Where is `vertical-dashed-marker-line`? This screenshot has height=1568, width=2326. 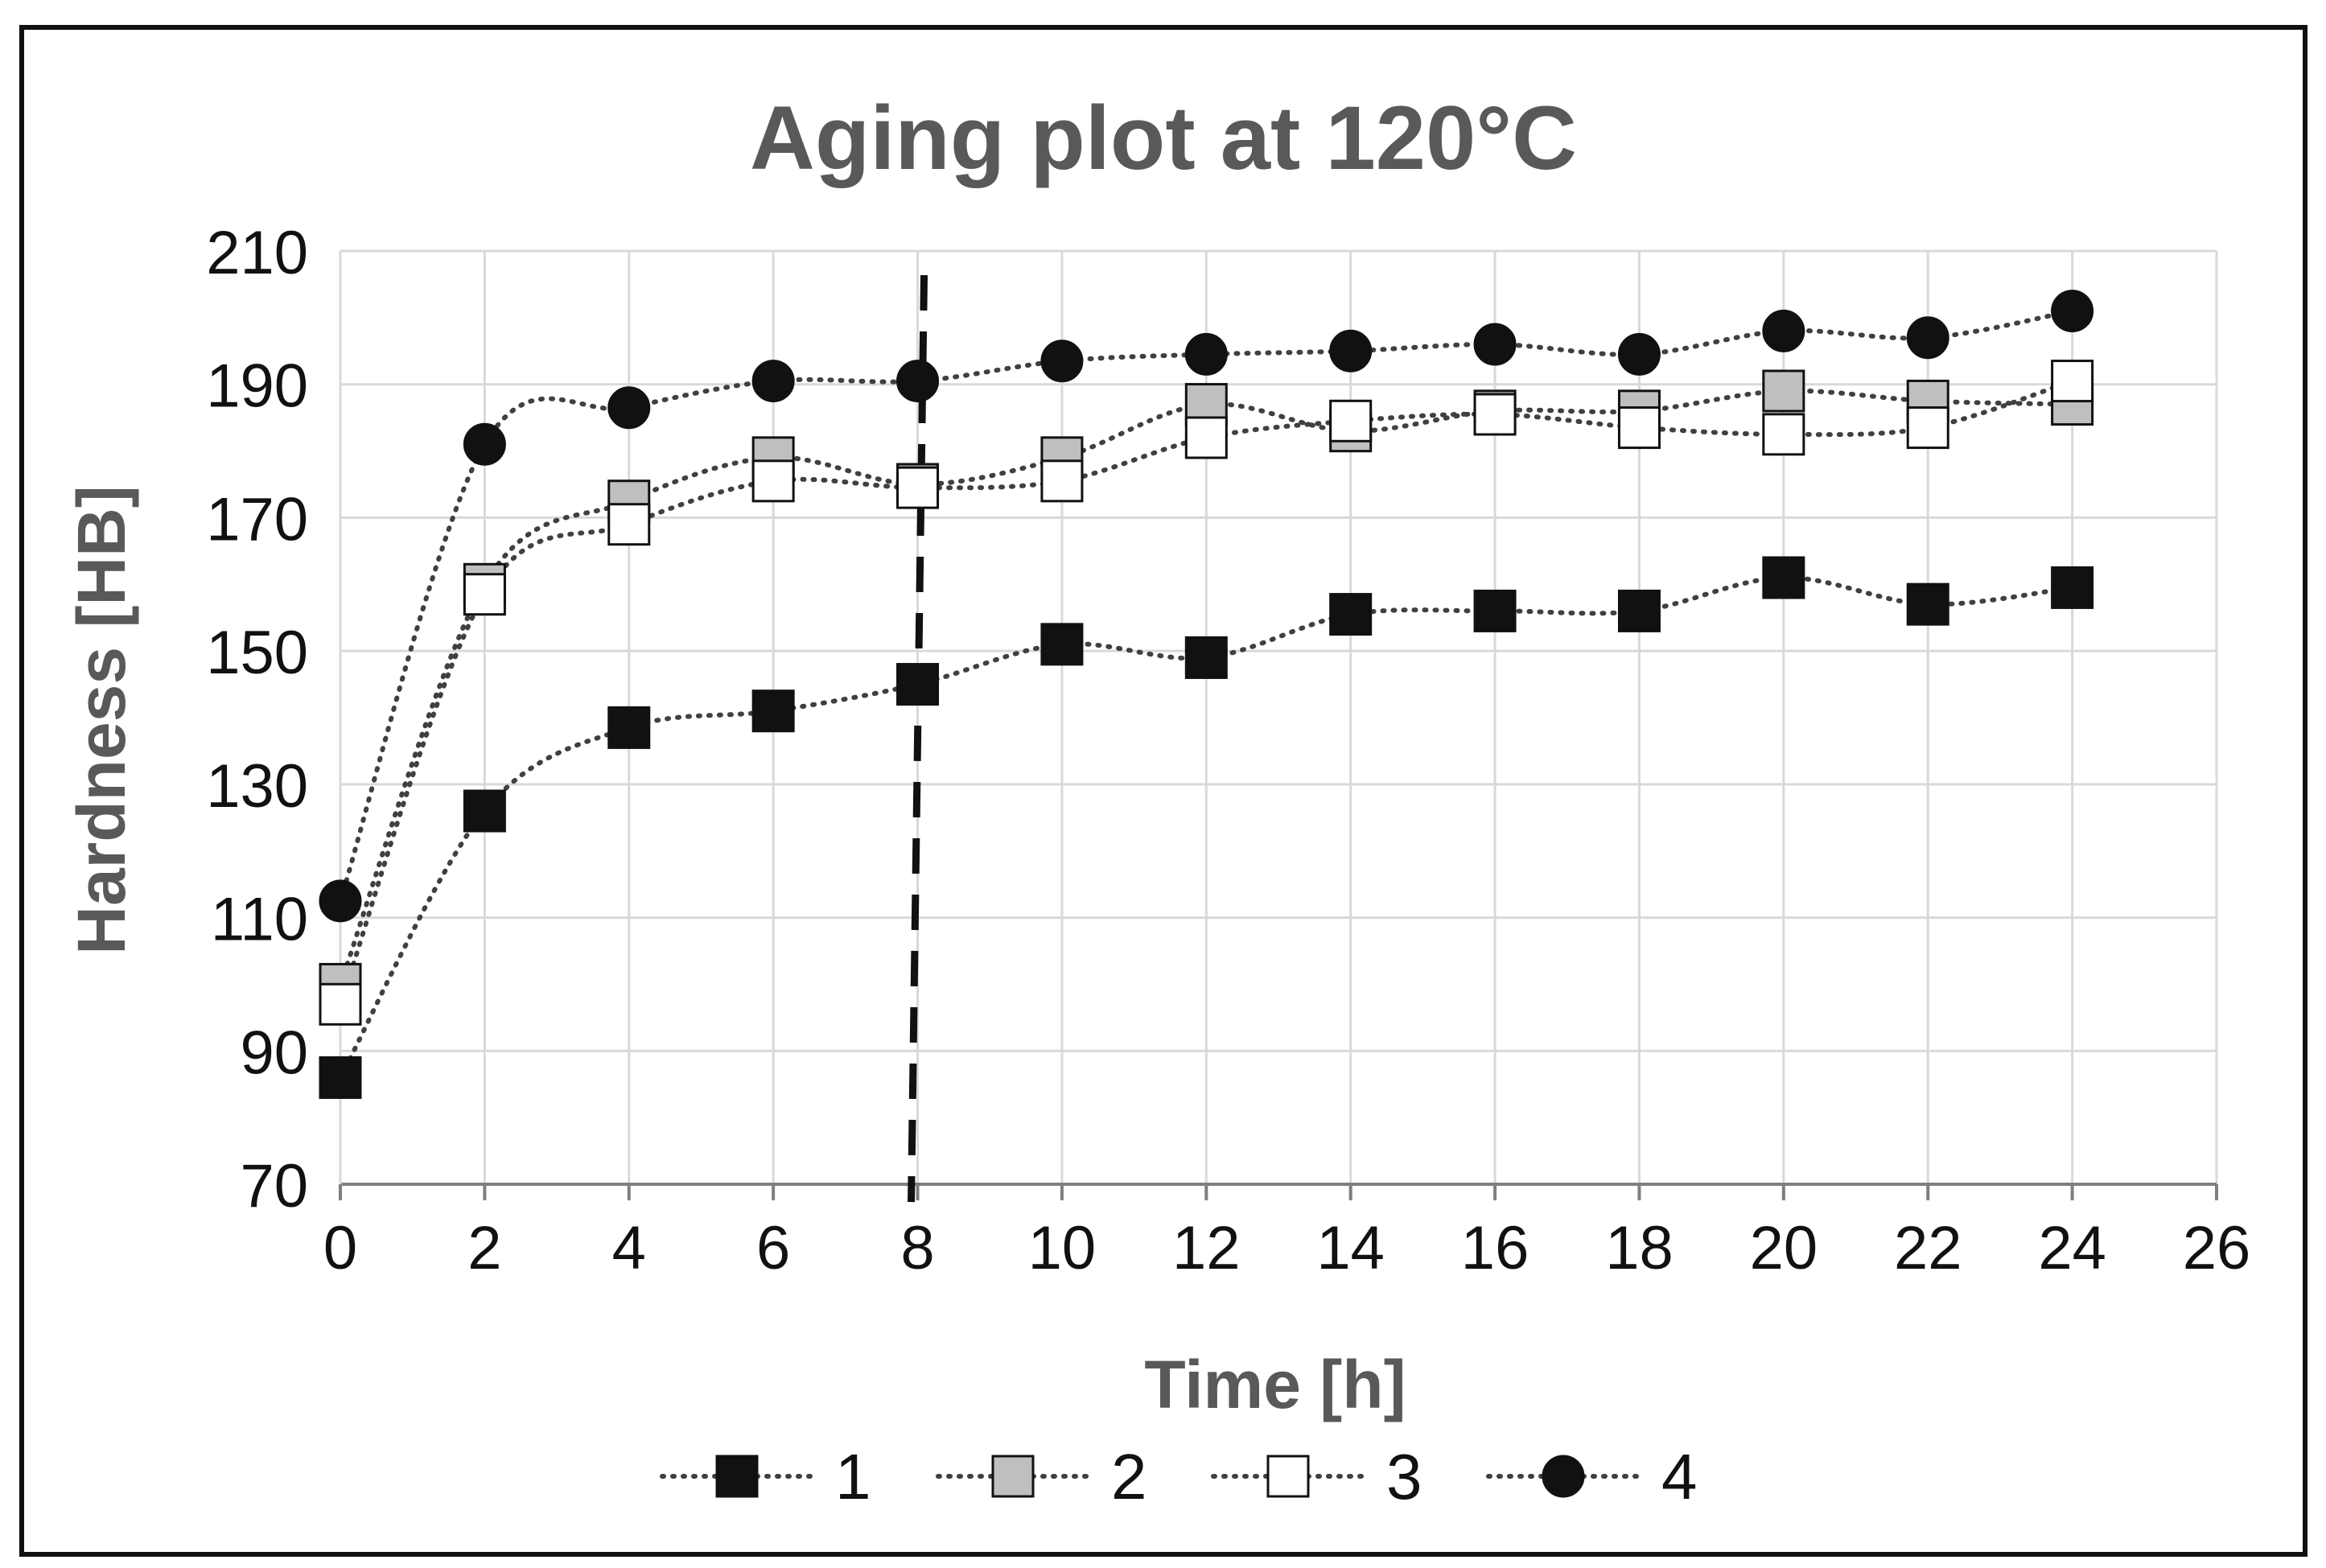 vertical-dashed-marker-line is located at coordinates (918, 738).